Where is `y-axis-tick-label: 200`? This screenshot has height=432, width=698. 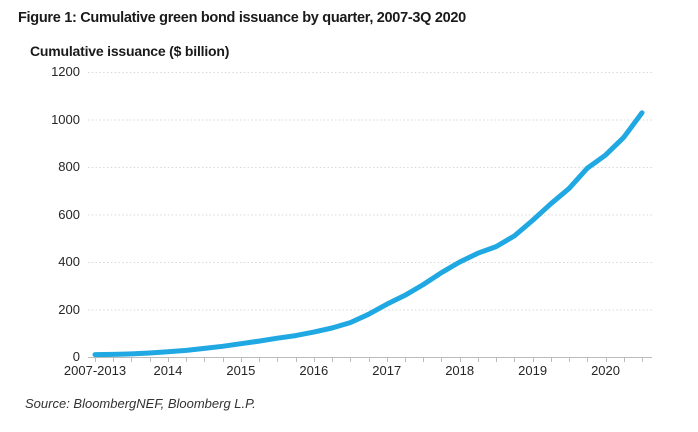
y-axis-tick-label: 200 is located at coordinates (69, 309).